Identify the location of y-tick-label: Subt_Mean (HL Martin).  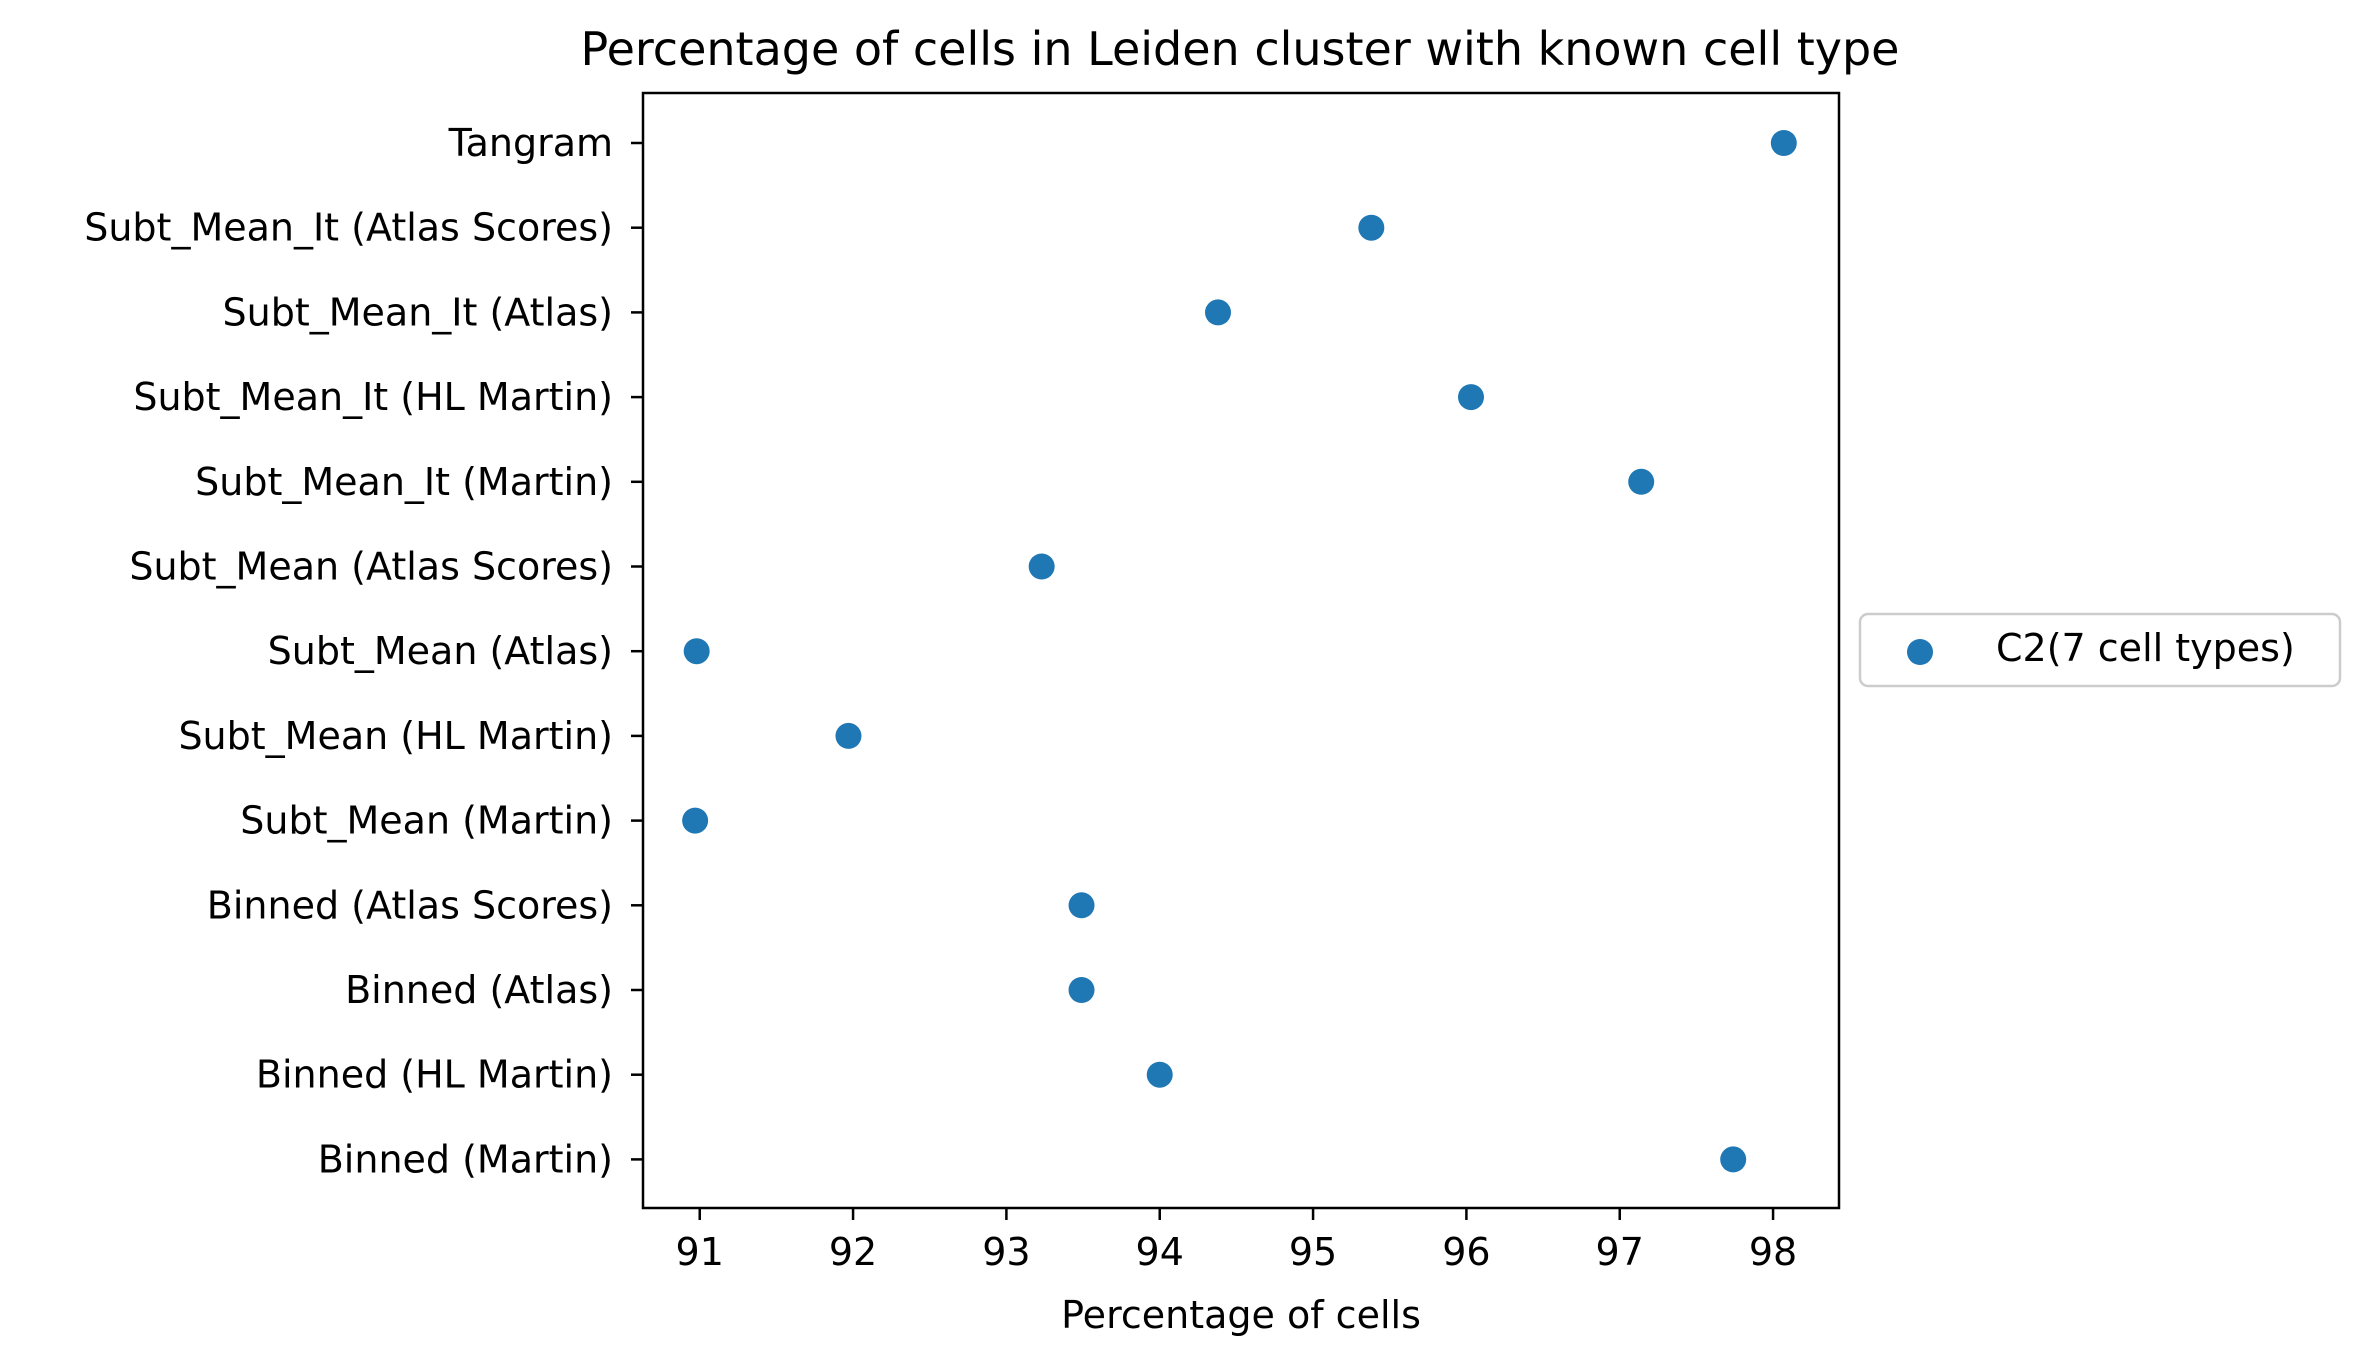
(395, 736).